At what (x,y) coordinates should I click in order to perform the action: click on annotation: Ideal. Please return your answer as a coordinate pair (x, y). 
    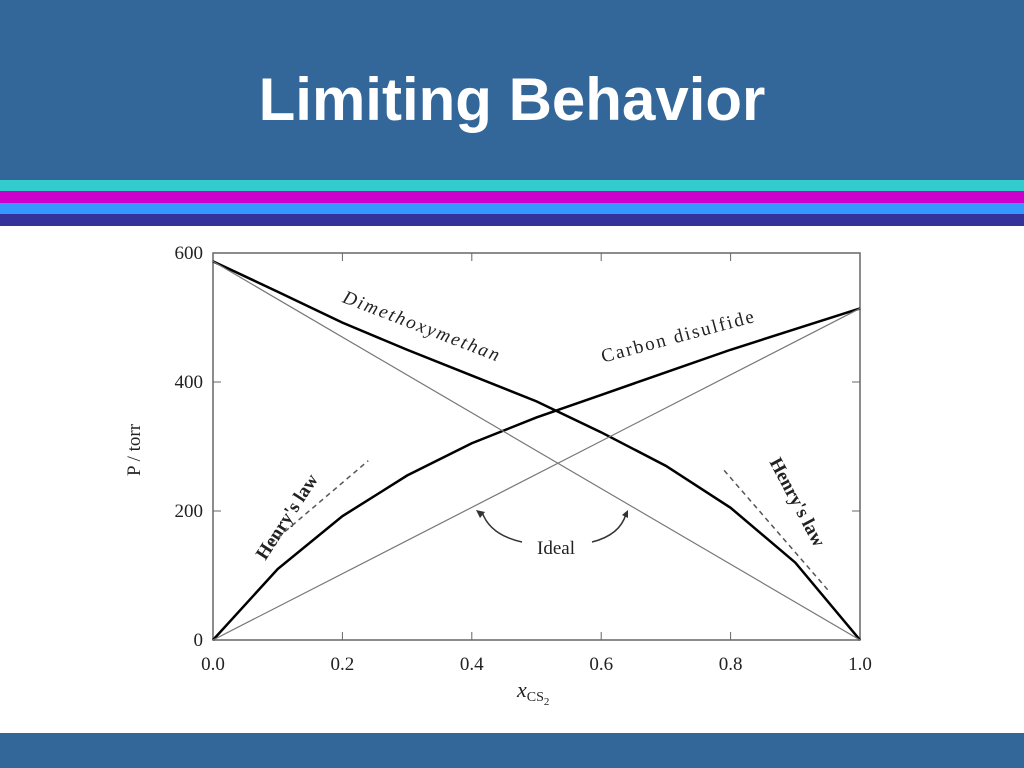
    Looking at the image, I should click on (556, 548).